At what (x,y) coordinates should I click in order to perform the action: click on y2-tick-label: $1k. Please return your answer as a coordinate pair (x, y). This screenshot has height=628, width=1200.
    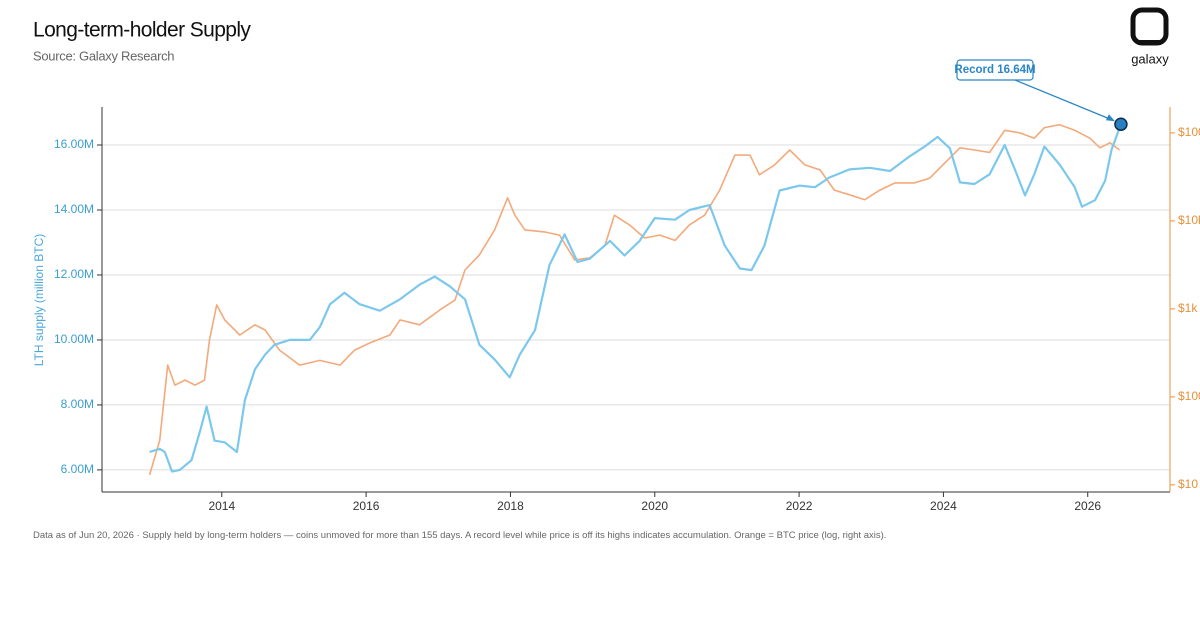
    Looking at the image, I should click on (1188, 308).